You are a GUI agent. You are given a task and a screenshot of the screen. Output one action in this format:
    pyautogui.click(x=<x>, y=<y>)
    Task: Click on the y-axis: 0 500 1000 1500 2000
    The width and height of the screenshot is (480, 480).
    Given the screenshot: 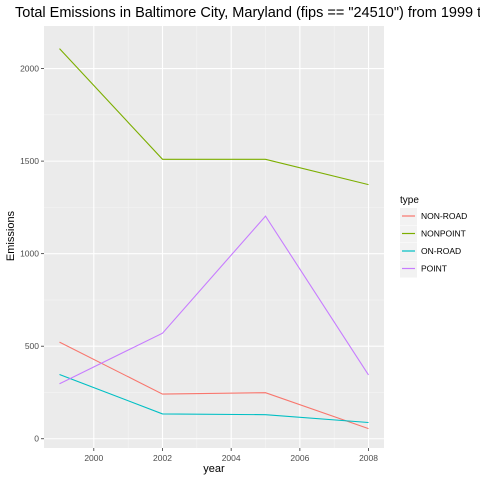 What is the action you would take?
    pyautogui.click(x=32, y=254)
    